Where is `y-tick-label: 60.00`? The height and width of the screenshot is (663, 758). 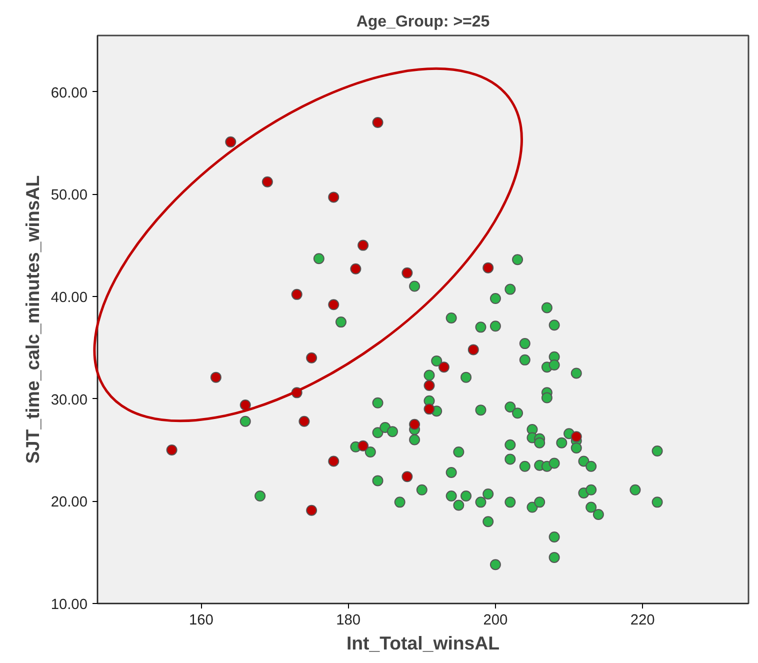 y-tick-label: 60.00 is located at coordinates (69, 93).